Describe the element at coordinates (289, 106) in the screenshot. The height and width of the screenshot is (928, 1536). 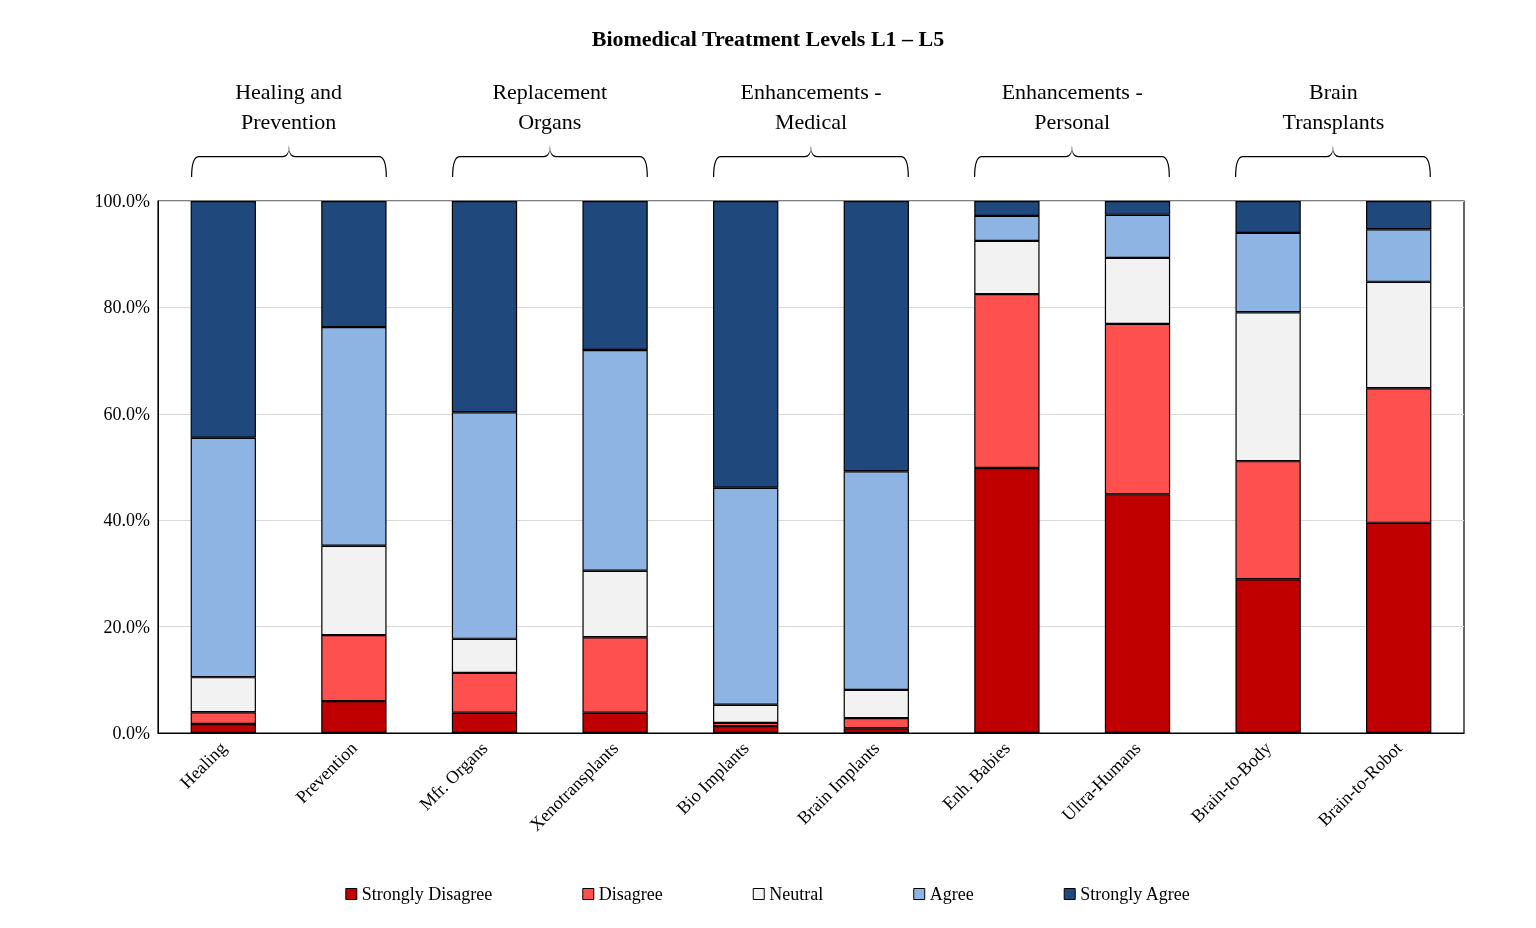
I see `text: Healing and Prevention` at that location.